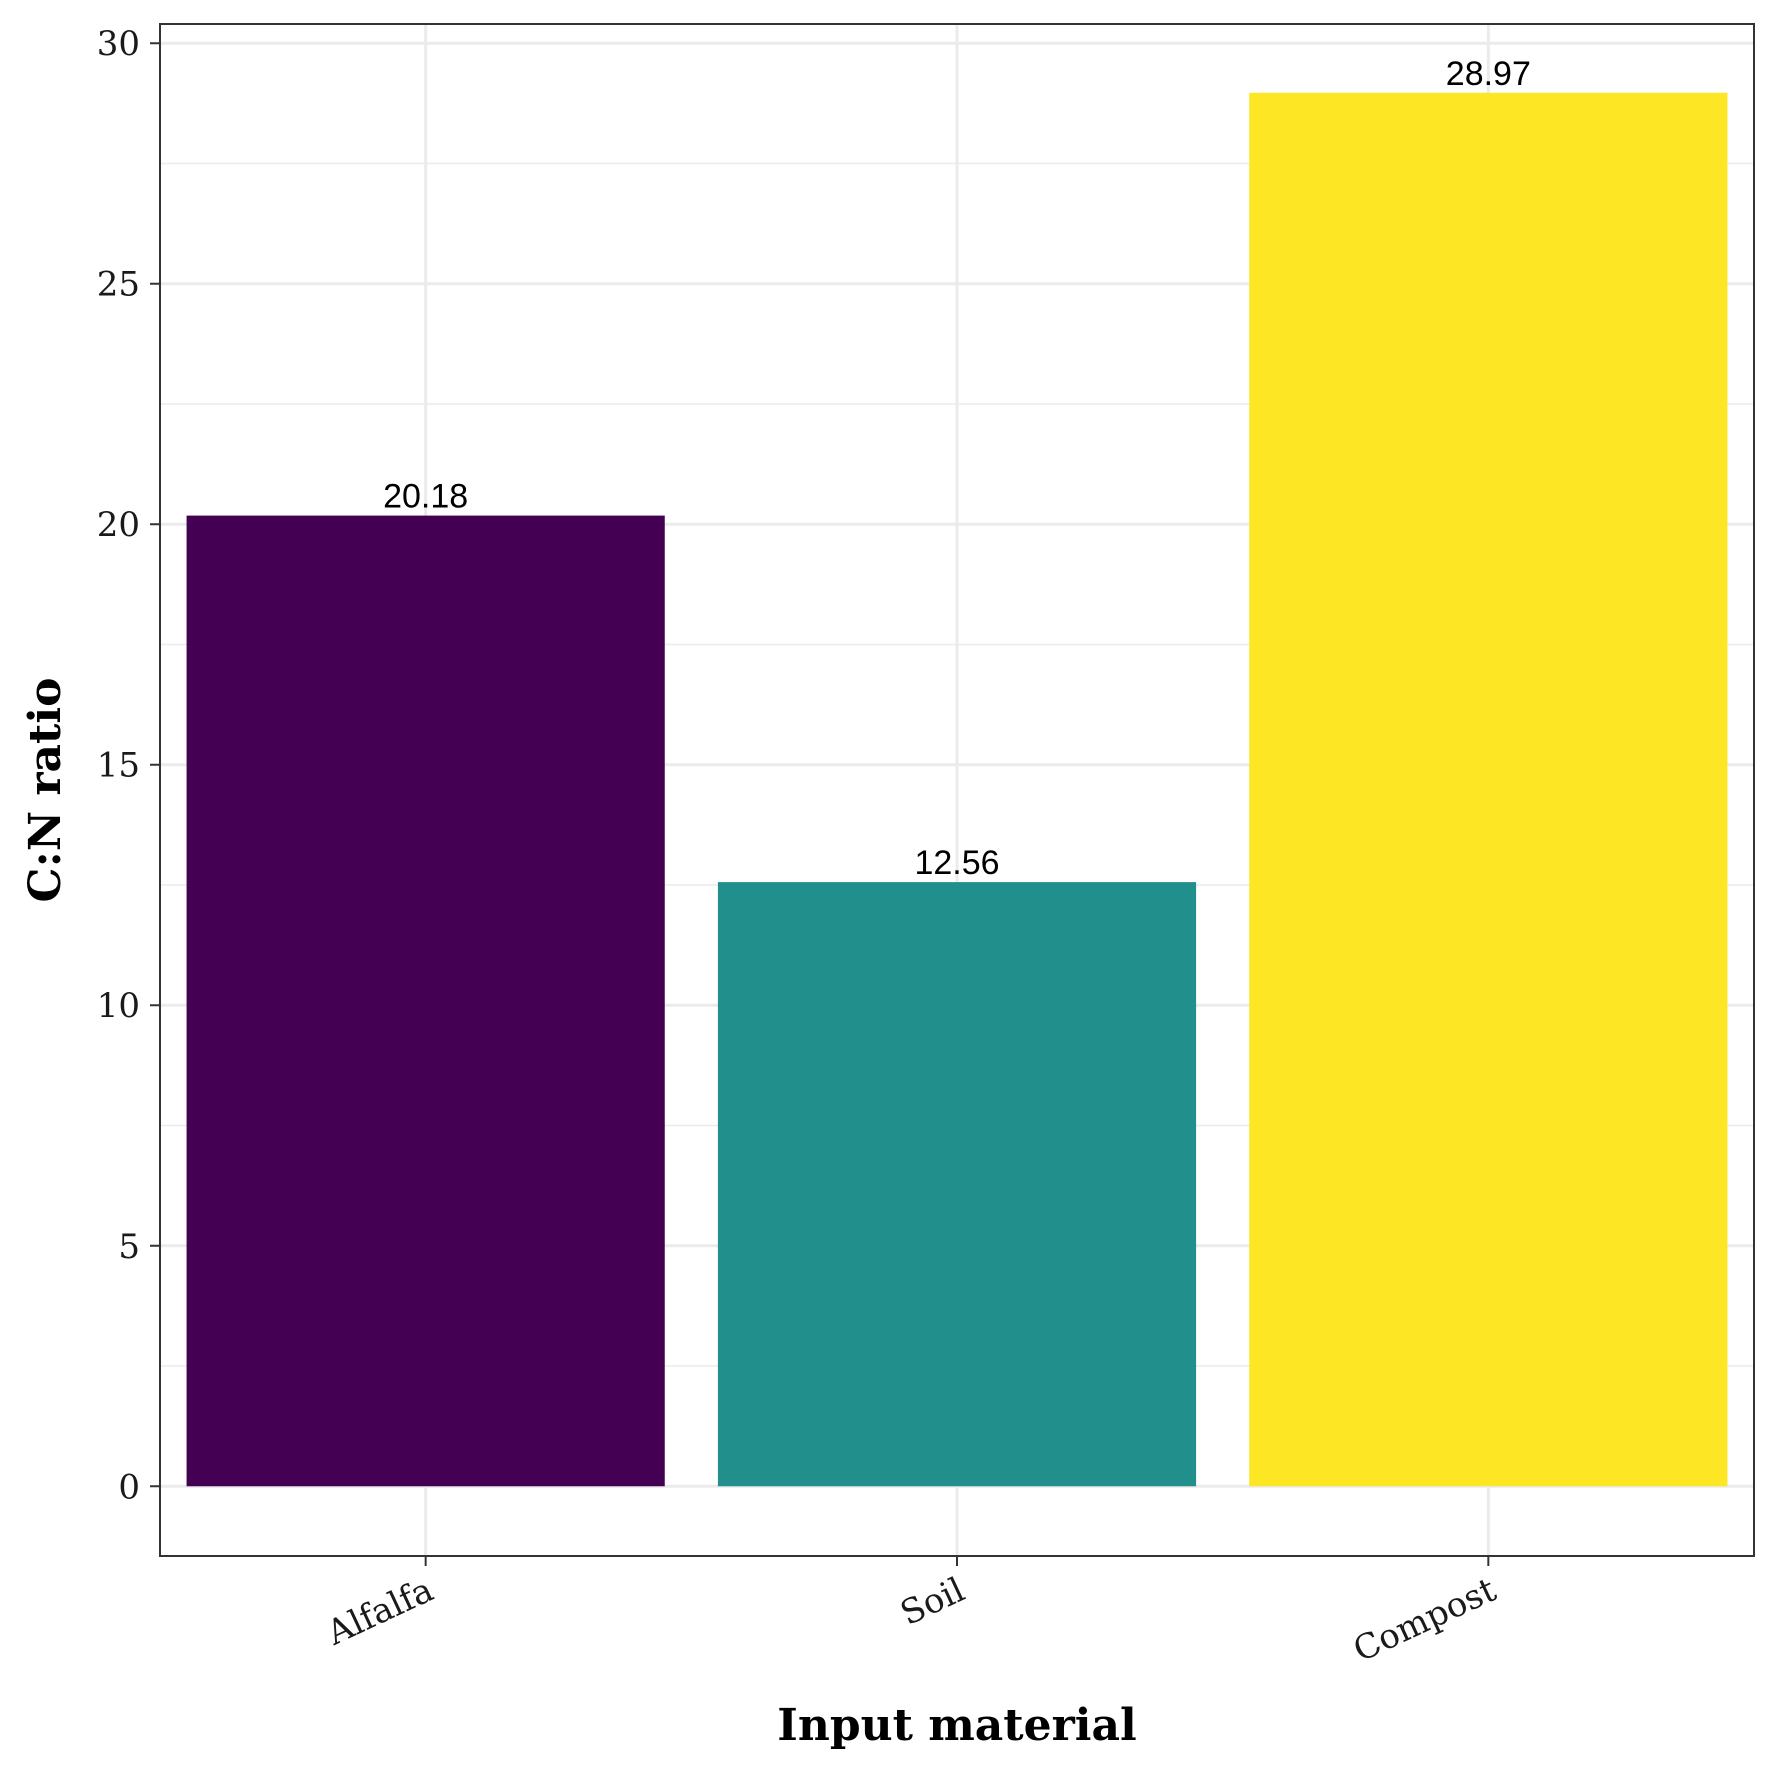 The image size is (1771, 1776). I want to click on y-tick-label: 25, so click(118, 285).